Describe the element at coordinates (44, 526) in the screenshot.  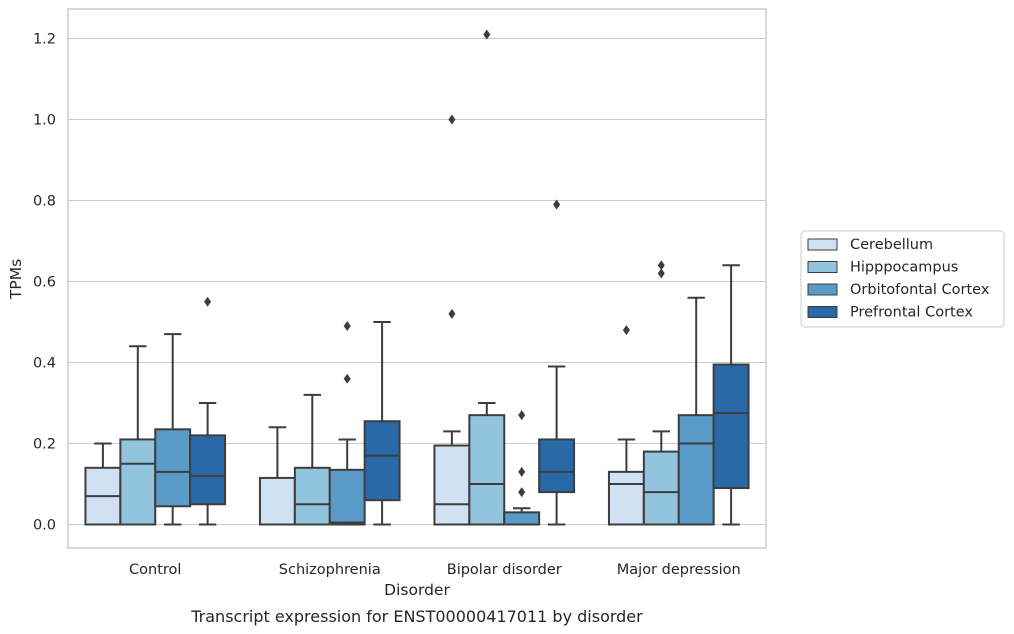
I see `y-tick-label: 0.0` at that location.